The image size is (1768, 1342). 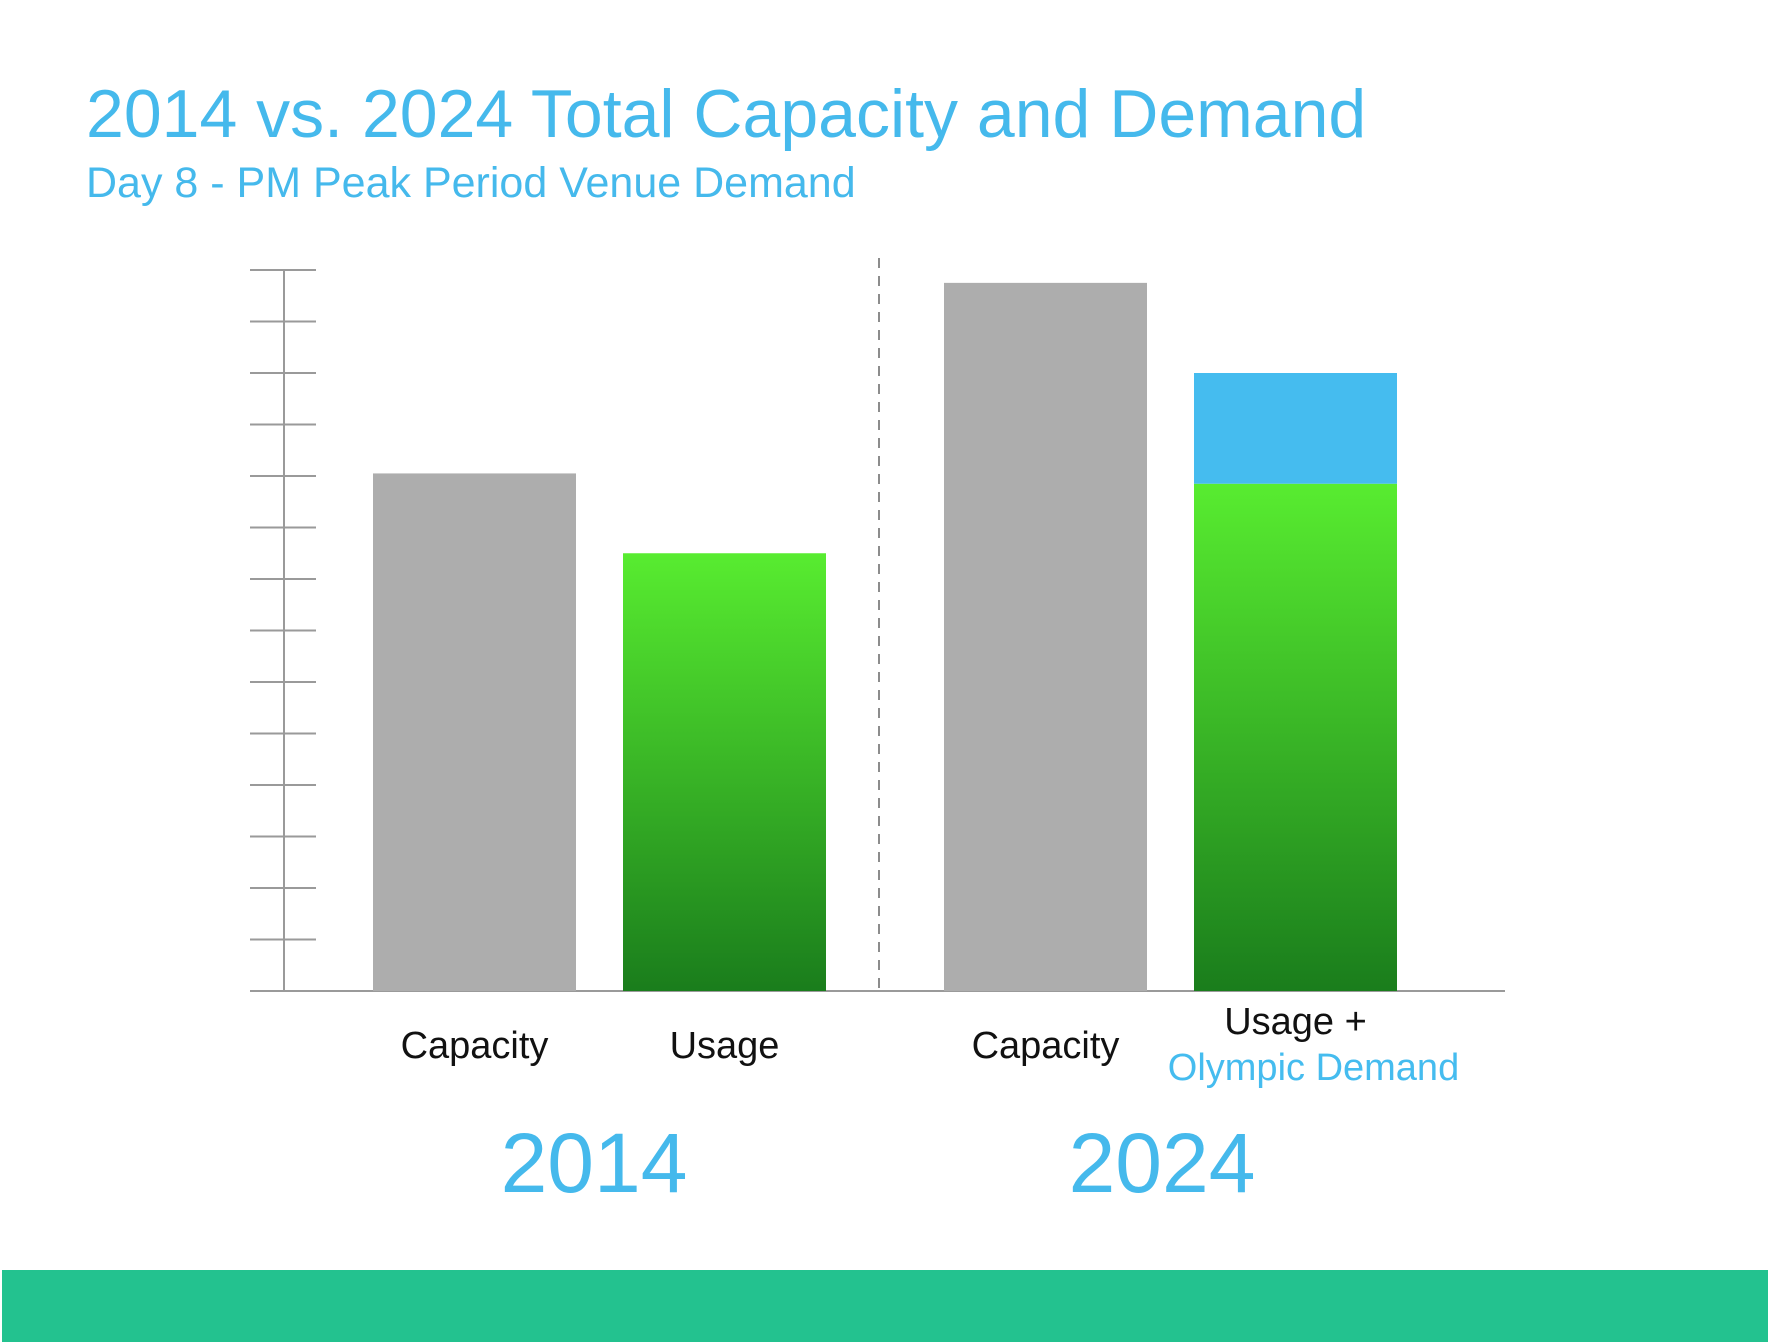 I want to click on chart-title: 2014 vs. 2024 Total Capacity and Demand, so click(x=726, y=114).